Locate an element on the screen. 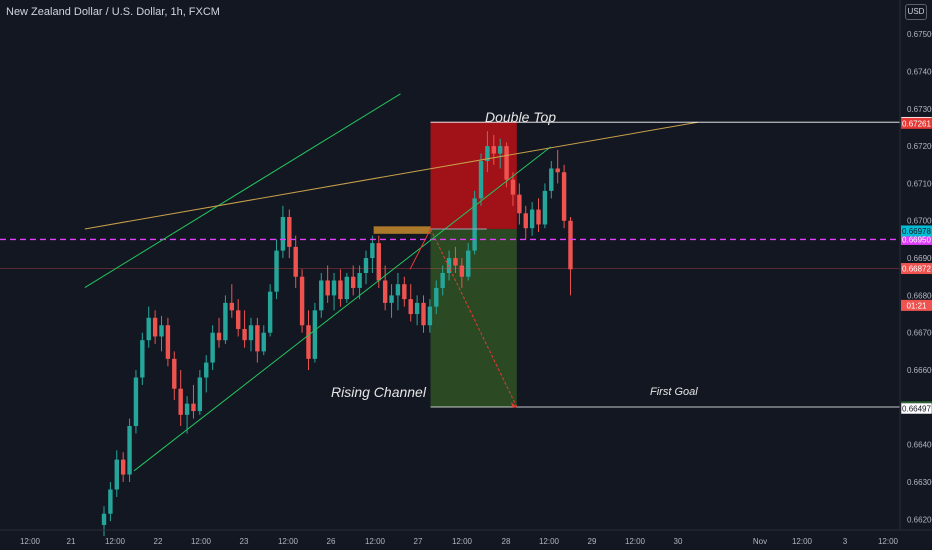 This screenshot has height=550, width=932. time-tick-label: 22 is located at coordinates (158, 541).